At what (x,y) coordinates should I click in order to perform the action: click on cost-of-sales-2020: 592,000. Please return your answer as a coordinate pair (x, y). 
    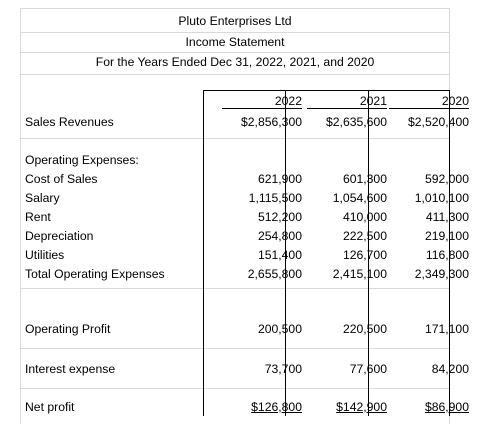
    Looking at the image, I should click on (446, 179).